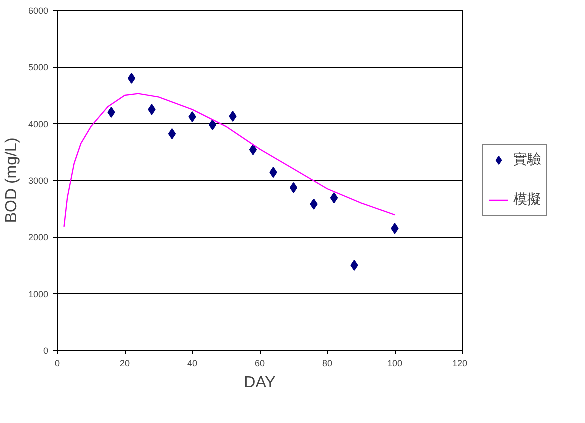  What do you see at coordinates (192, 363) in the screenshot?
I see `x-tick-label: 40` at bounding box center [192, 363].